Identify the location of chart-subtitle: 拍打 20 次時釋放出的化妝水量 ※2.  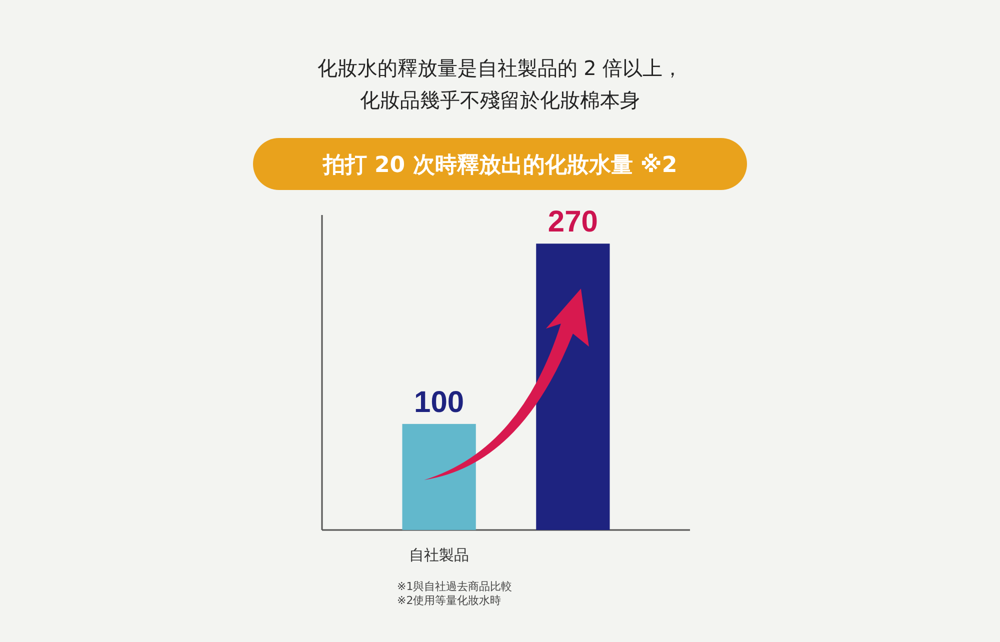
(500, 165).